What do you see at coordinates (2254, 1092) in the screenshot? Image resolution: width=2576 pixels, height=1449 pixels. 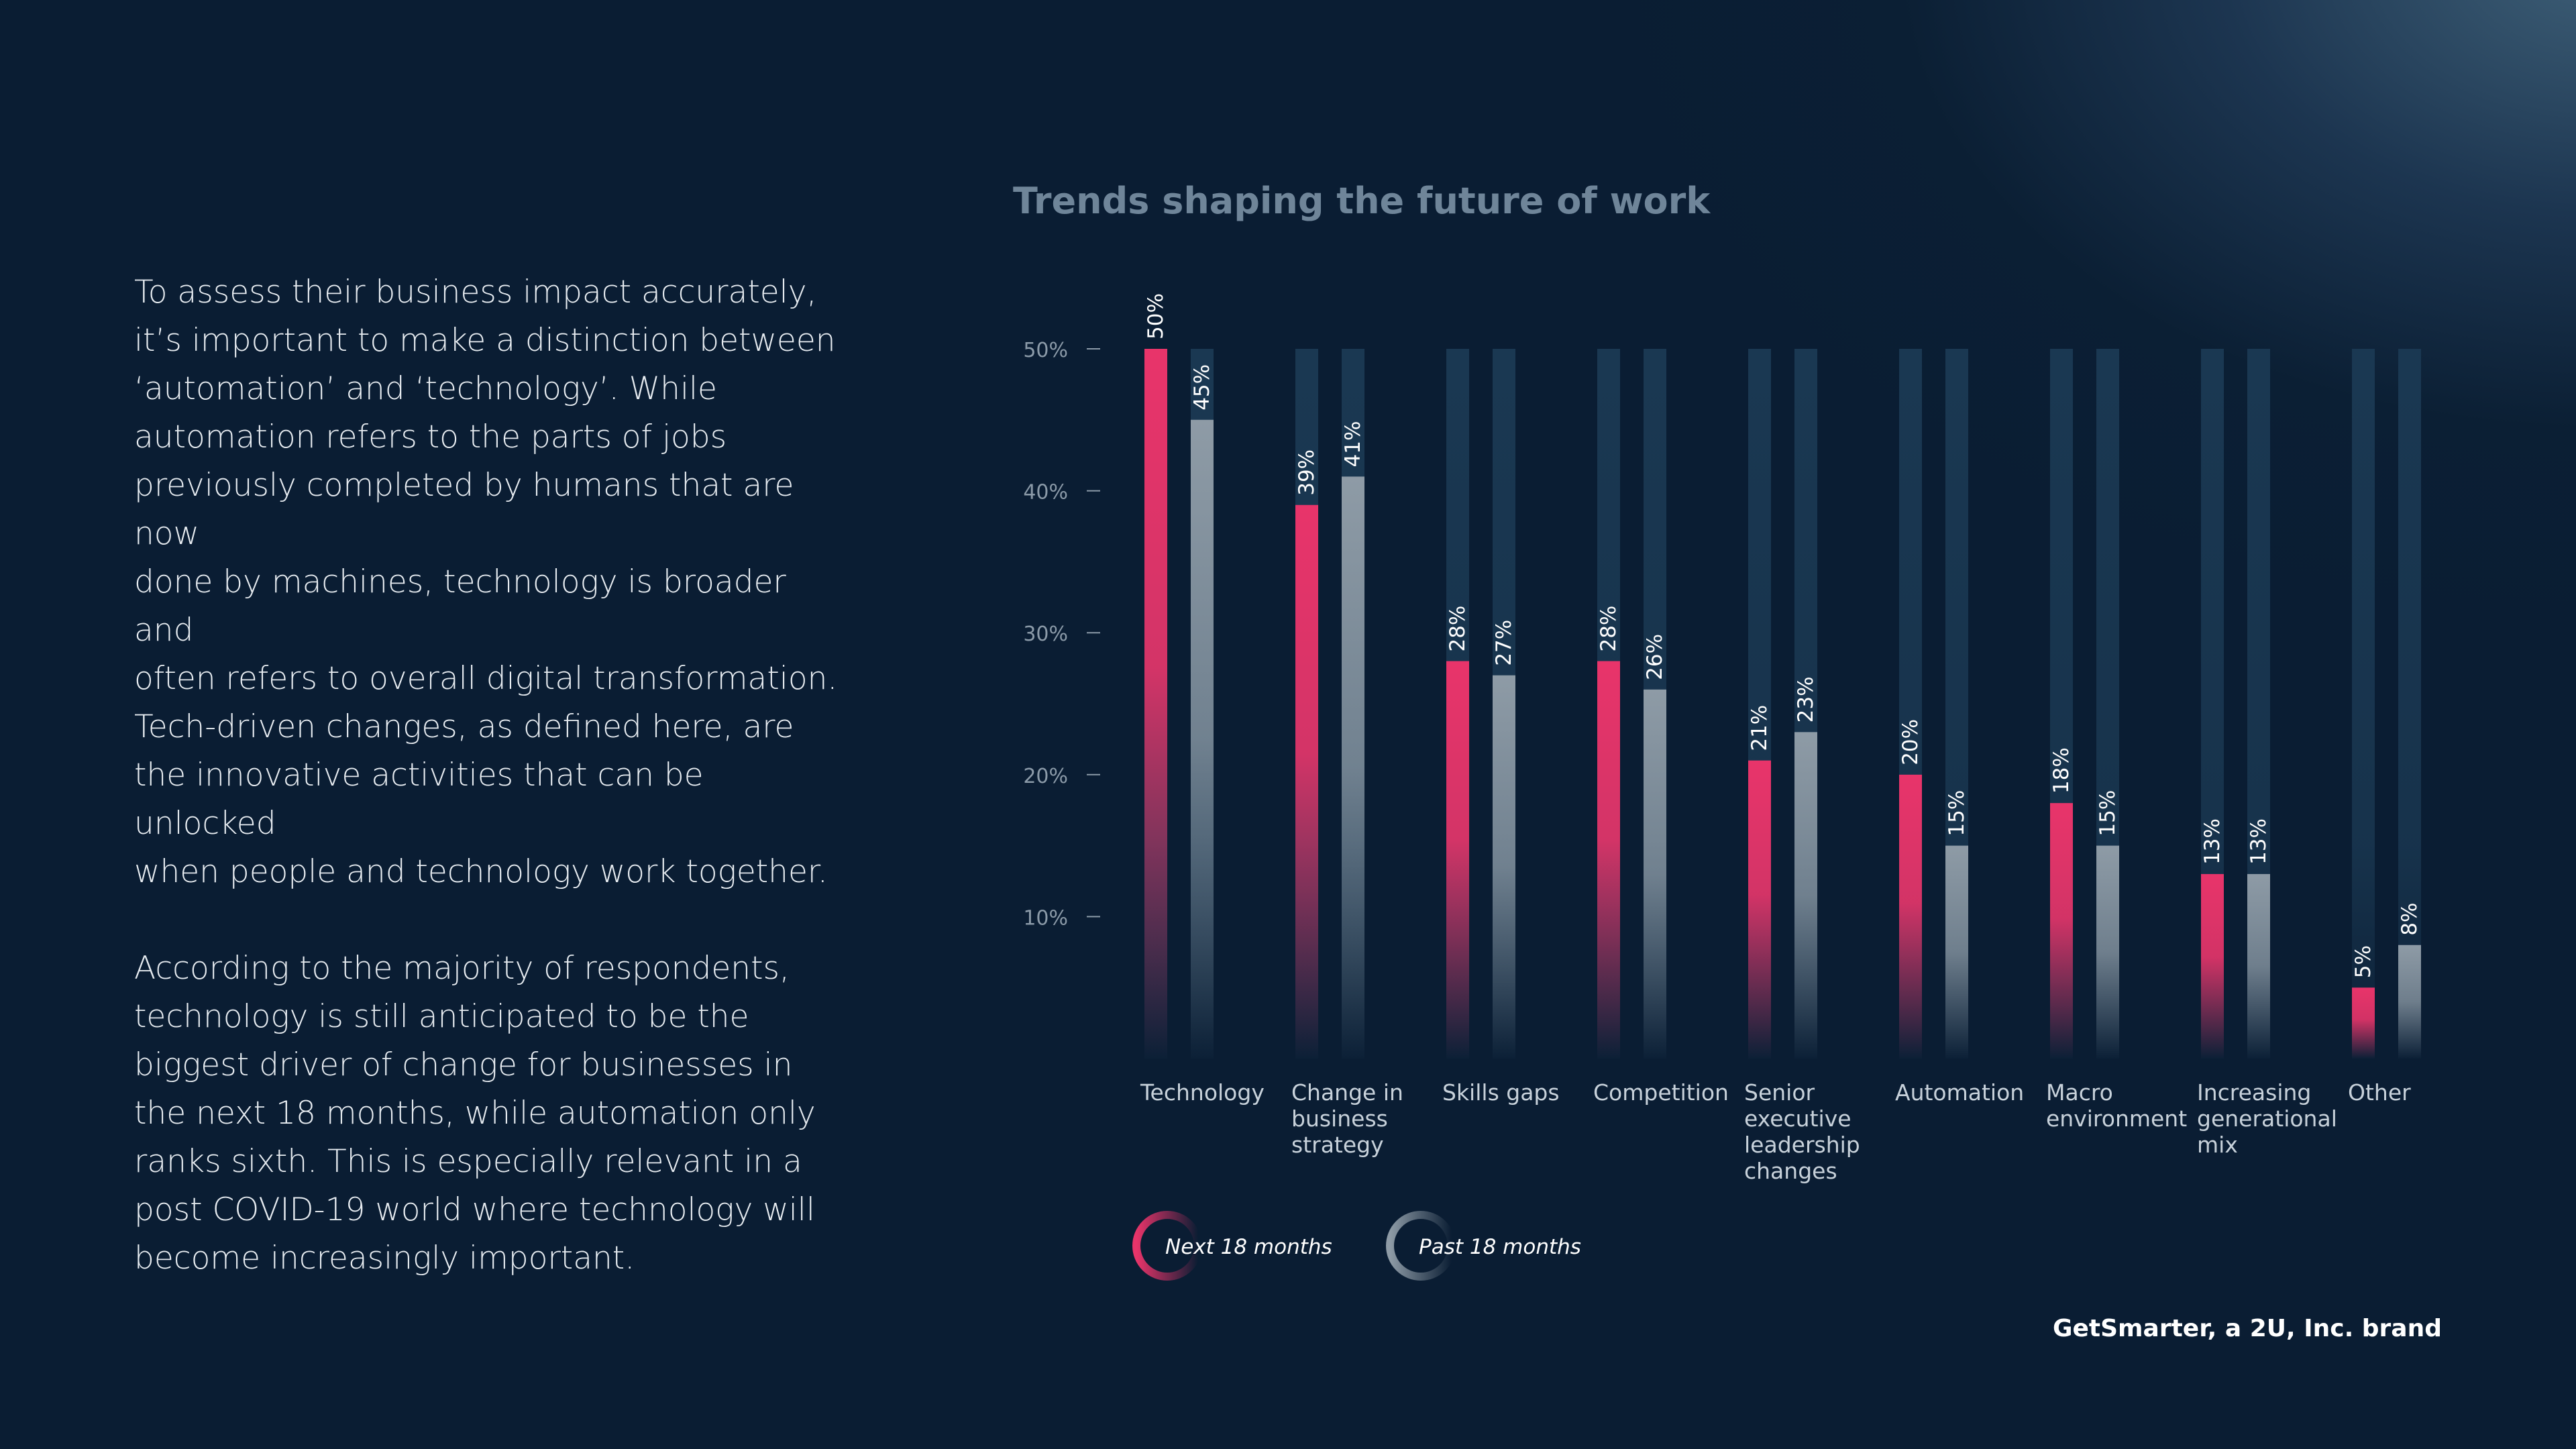 I see `category-label-line: Increasing` at bounding box center [2254, 1092].